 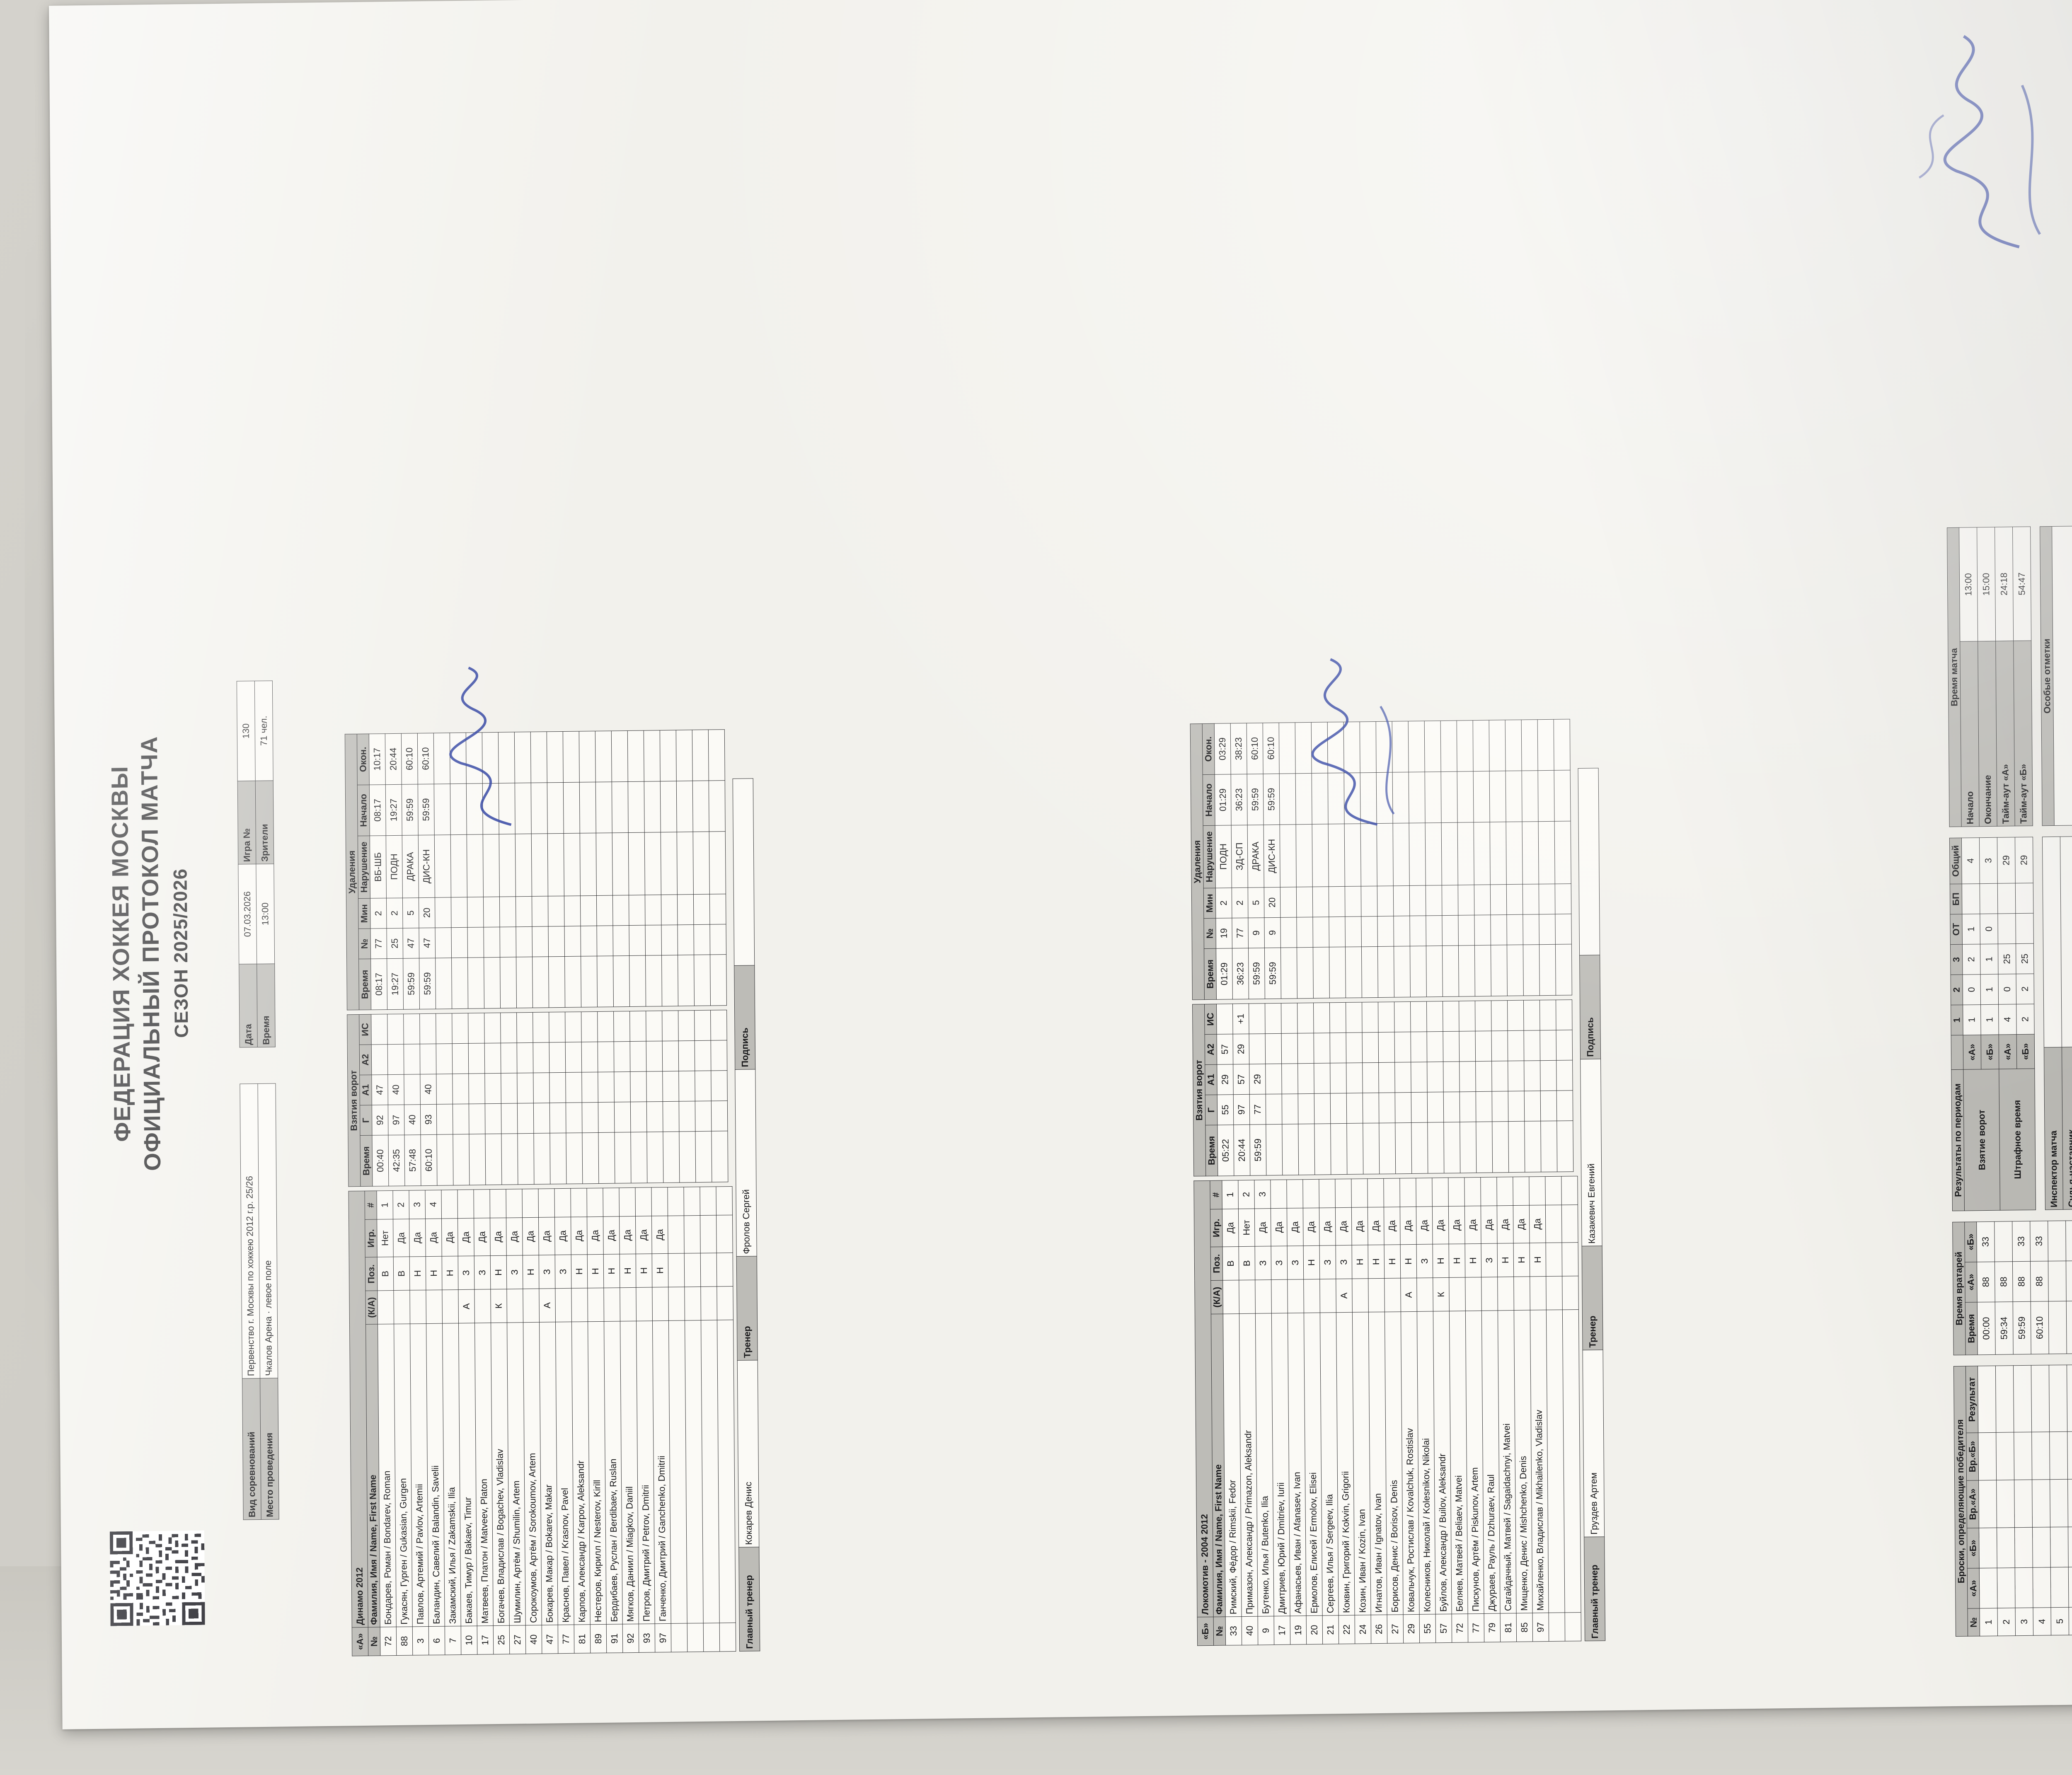 What do you see at coordinates (396, 1100) in the screenshot?
I see `table-row: 42:35 97 40` at bounding box center [396, 1100].